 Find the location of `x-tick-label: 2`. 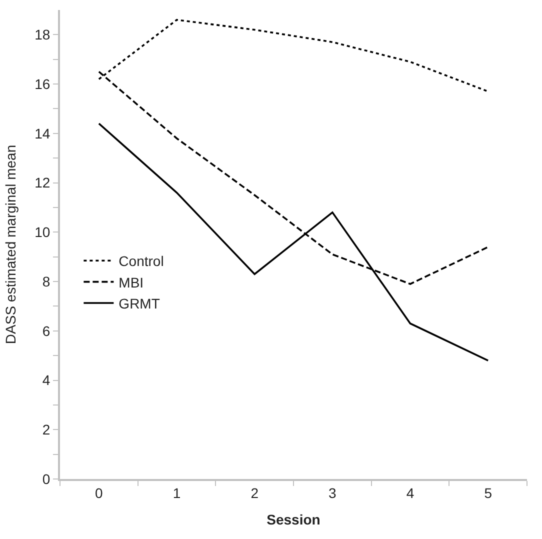

x-tick-label: 2 is located at coordinates (254, 492).